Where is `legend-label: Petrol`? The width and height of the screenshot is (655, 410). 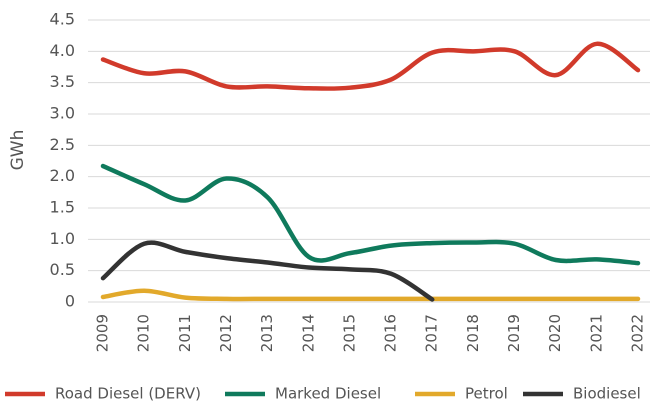
legend-label: Petrol is located at coordinates (486, 394).